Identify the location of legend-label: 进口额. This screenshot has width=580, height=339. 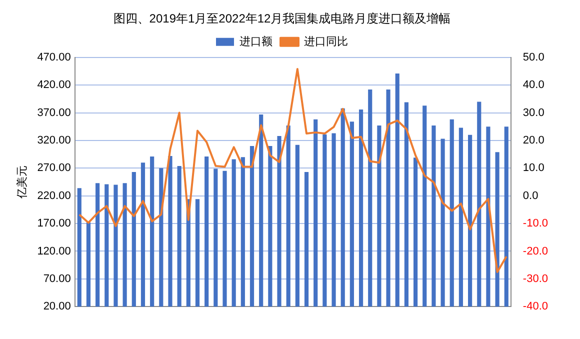
(256, 41).